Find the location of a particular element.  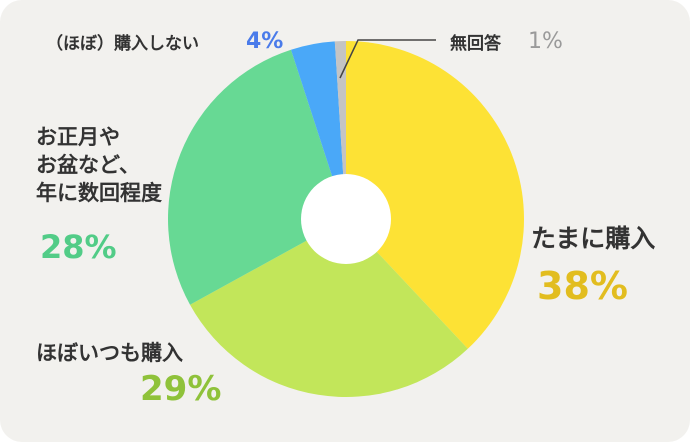

donut-hole is located at coordinates (346, 219).